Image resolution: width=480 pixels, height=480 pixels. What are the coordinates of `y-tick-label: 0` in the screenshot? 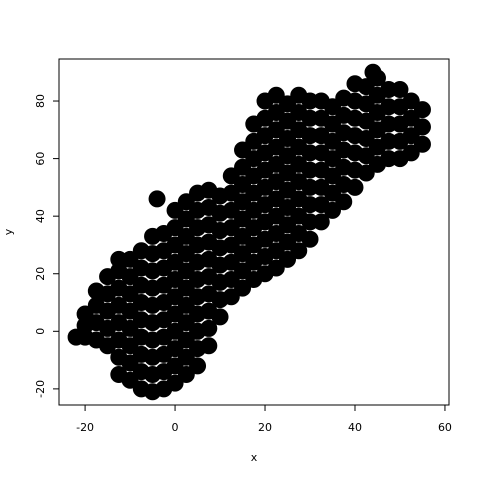 It's located at (40, 331).